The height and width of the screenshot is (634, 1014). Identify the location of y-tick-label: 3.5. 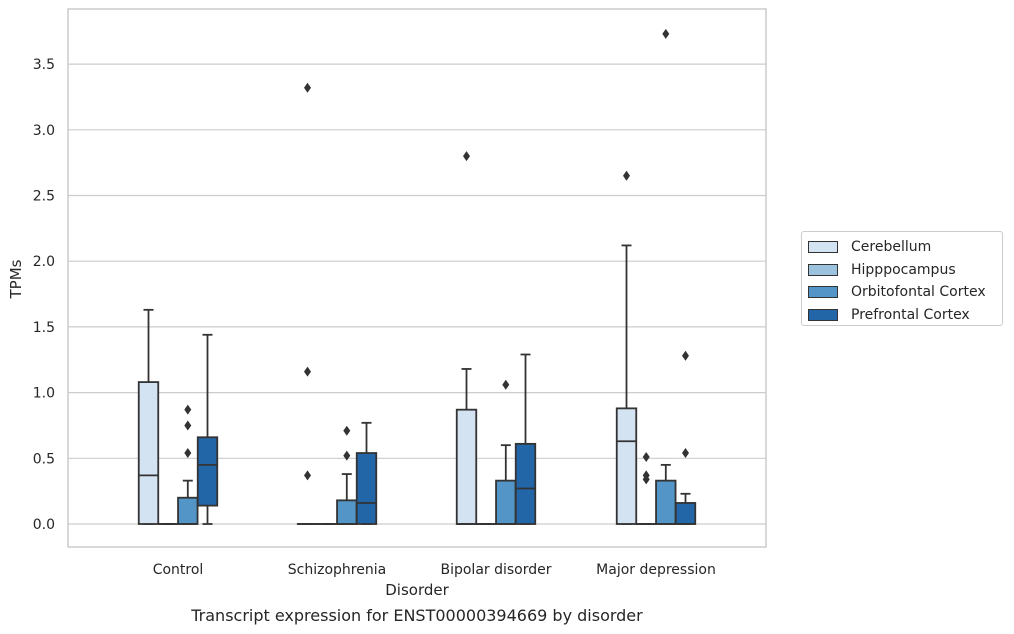
(44, 65).